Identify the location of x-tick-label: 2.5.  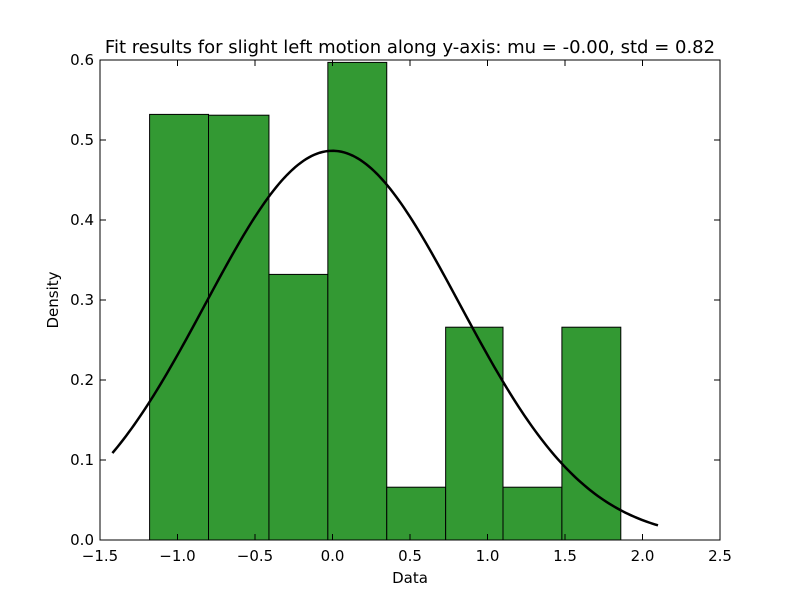
(720, 556).